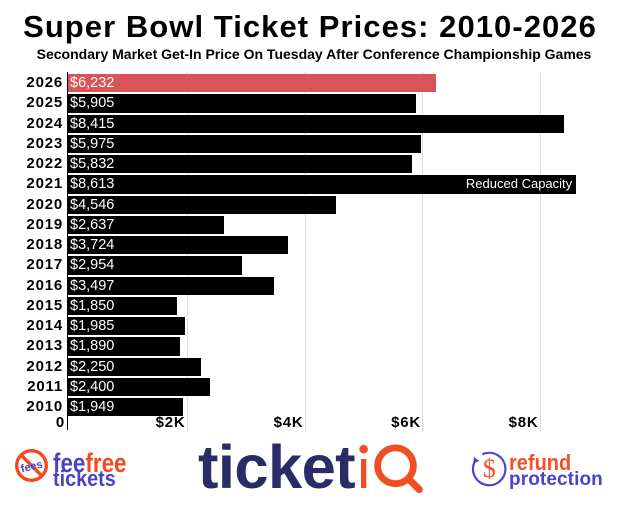 Image resolution: width=620 pixels, height=513 pixels. I want to click on svg-text: ticket, so click(276, 468).